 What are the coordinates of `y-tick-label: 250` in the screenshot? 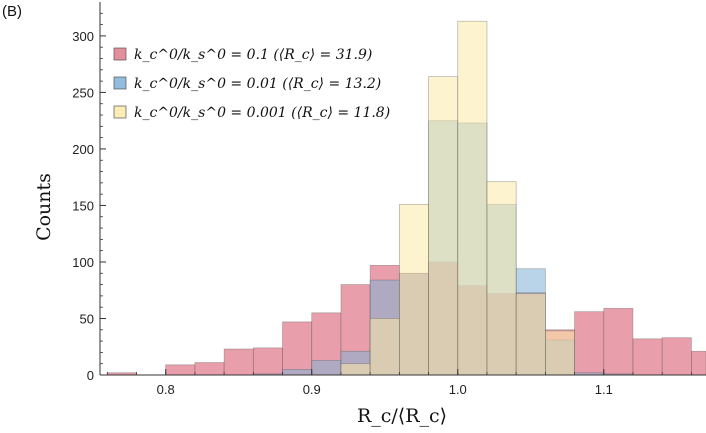 It's located at (83, 92).